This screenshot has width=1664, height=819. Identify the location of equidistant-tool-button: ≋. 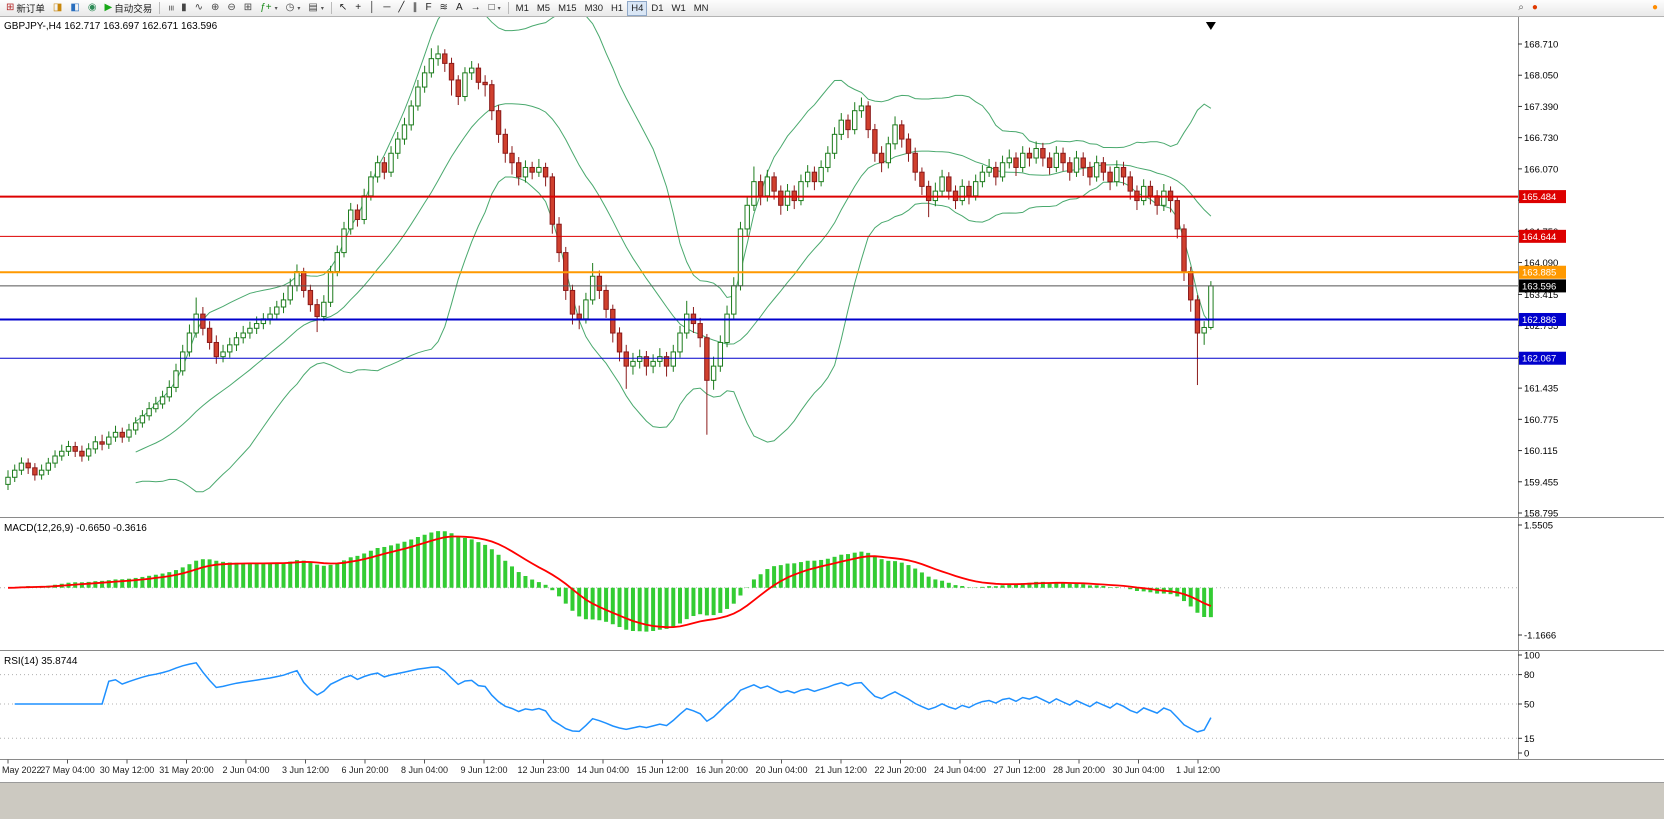
(444, 8).